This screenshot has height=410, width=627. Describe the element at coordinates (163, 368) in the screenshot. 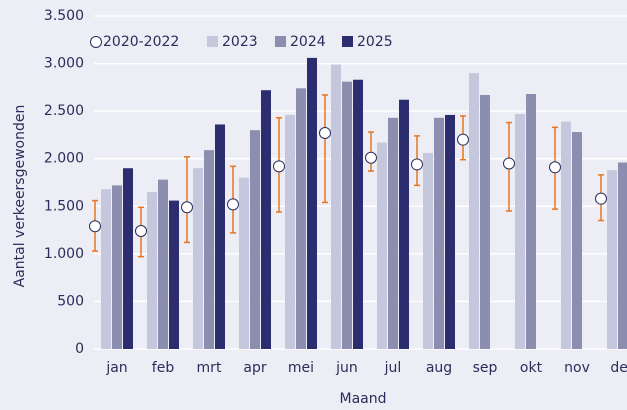

I see `x-tick-label: feb` at that location.